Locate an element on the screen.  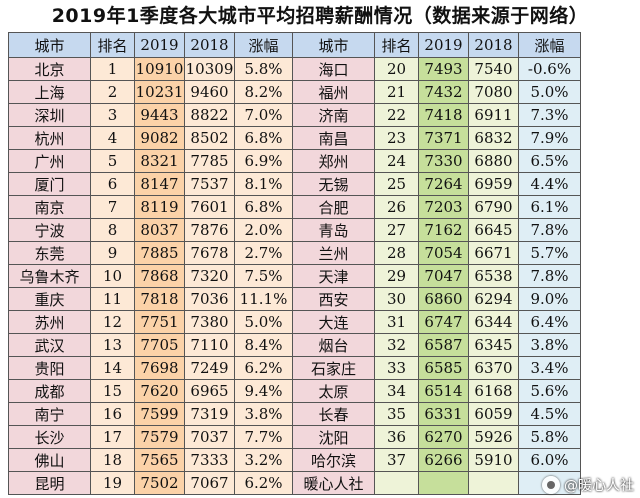
rank-cell: 27 is located at coordinates (396, 230).